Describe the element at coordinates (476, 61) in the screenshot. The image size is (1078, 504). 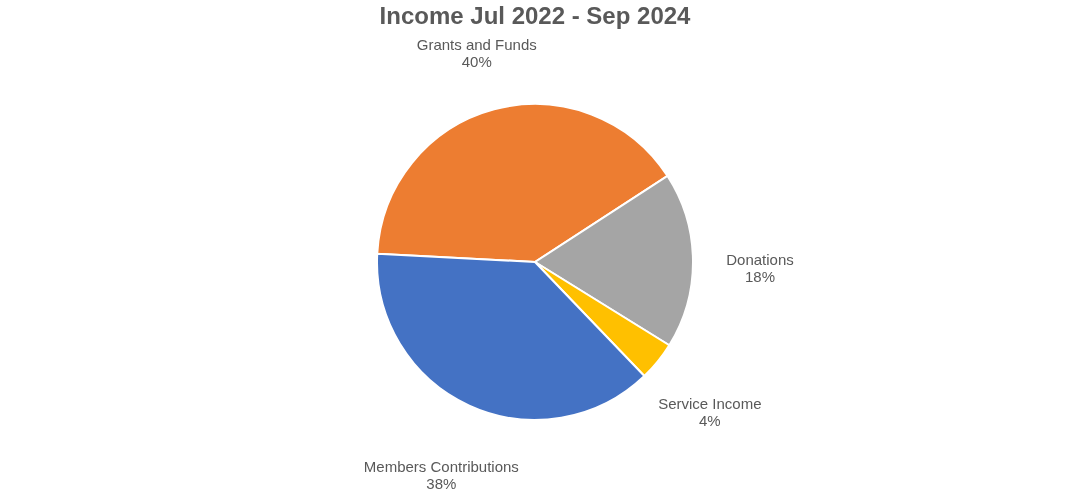
I see `data-label: 40%` at that location.